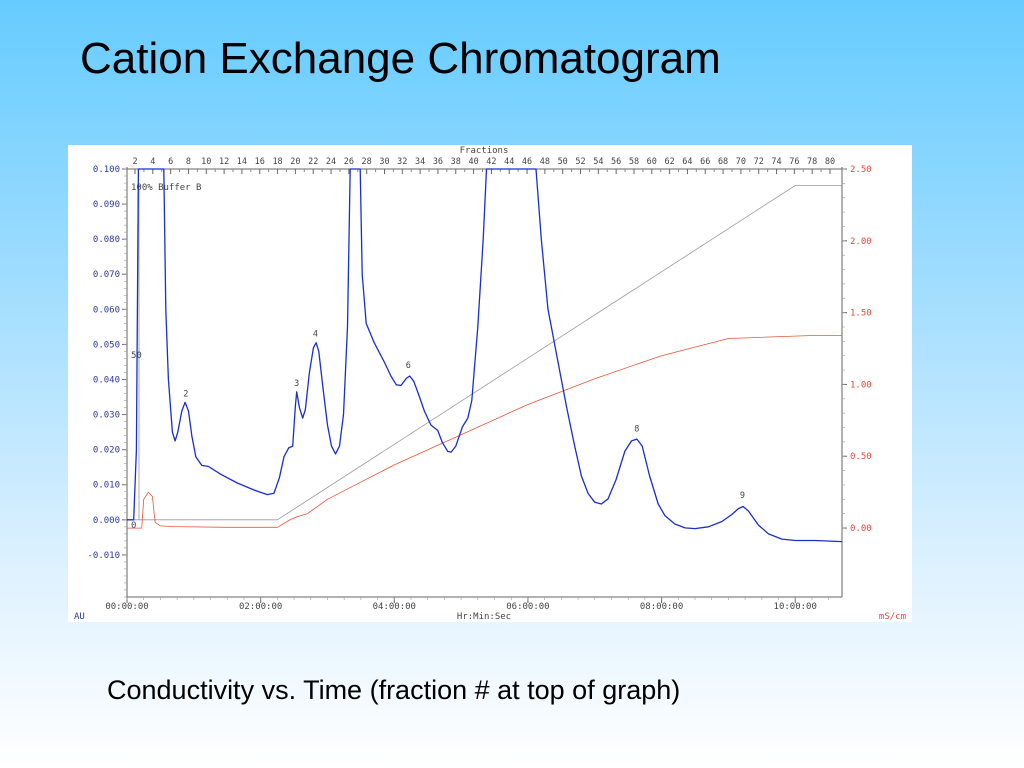 The height and width of the screenshot is (768, 1024). I want to click on fraction-label: 4, so click(152, 162).